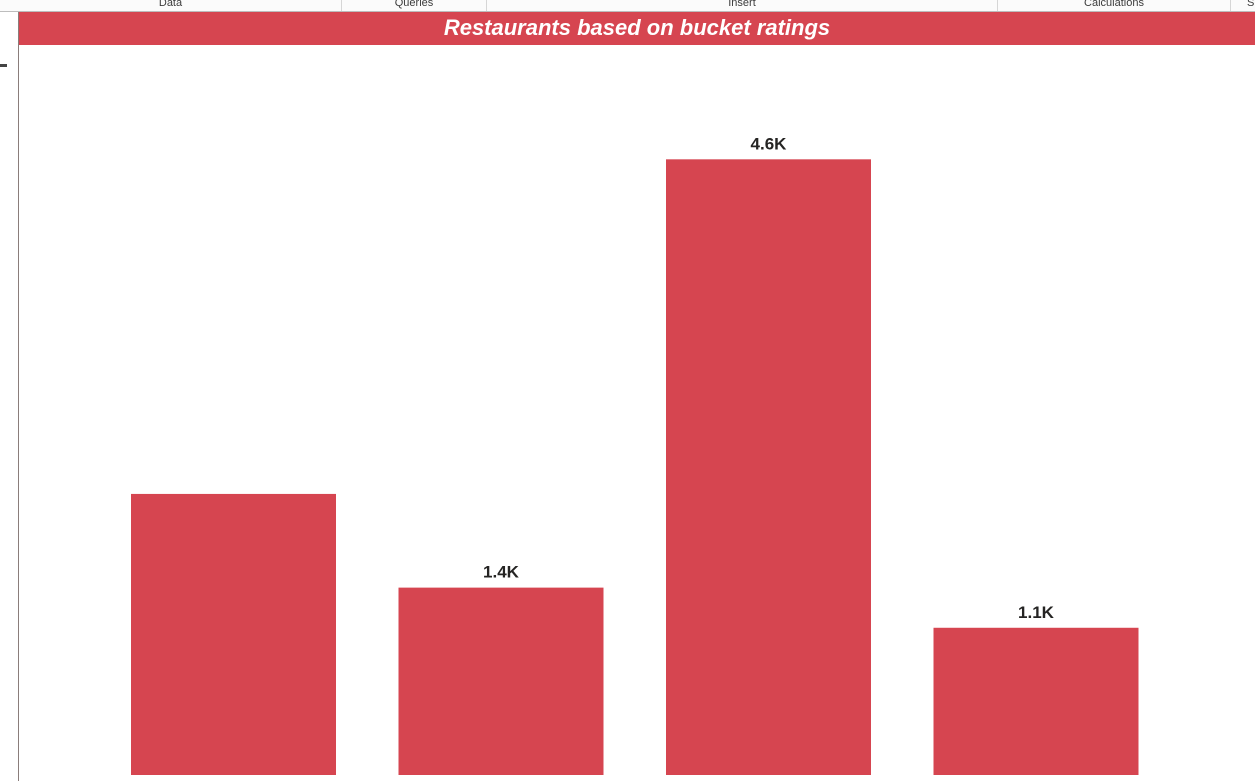 The height and width of the screenshot is (781, 1255). I want to click on ribbon-group-calculations: Calculations, so click(1114, 5).